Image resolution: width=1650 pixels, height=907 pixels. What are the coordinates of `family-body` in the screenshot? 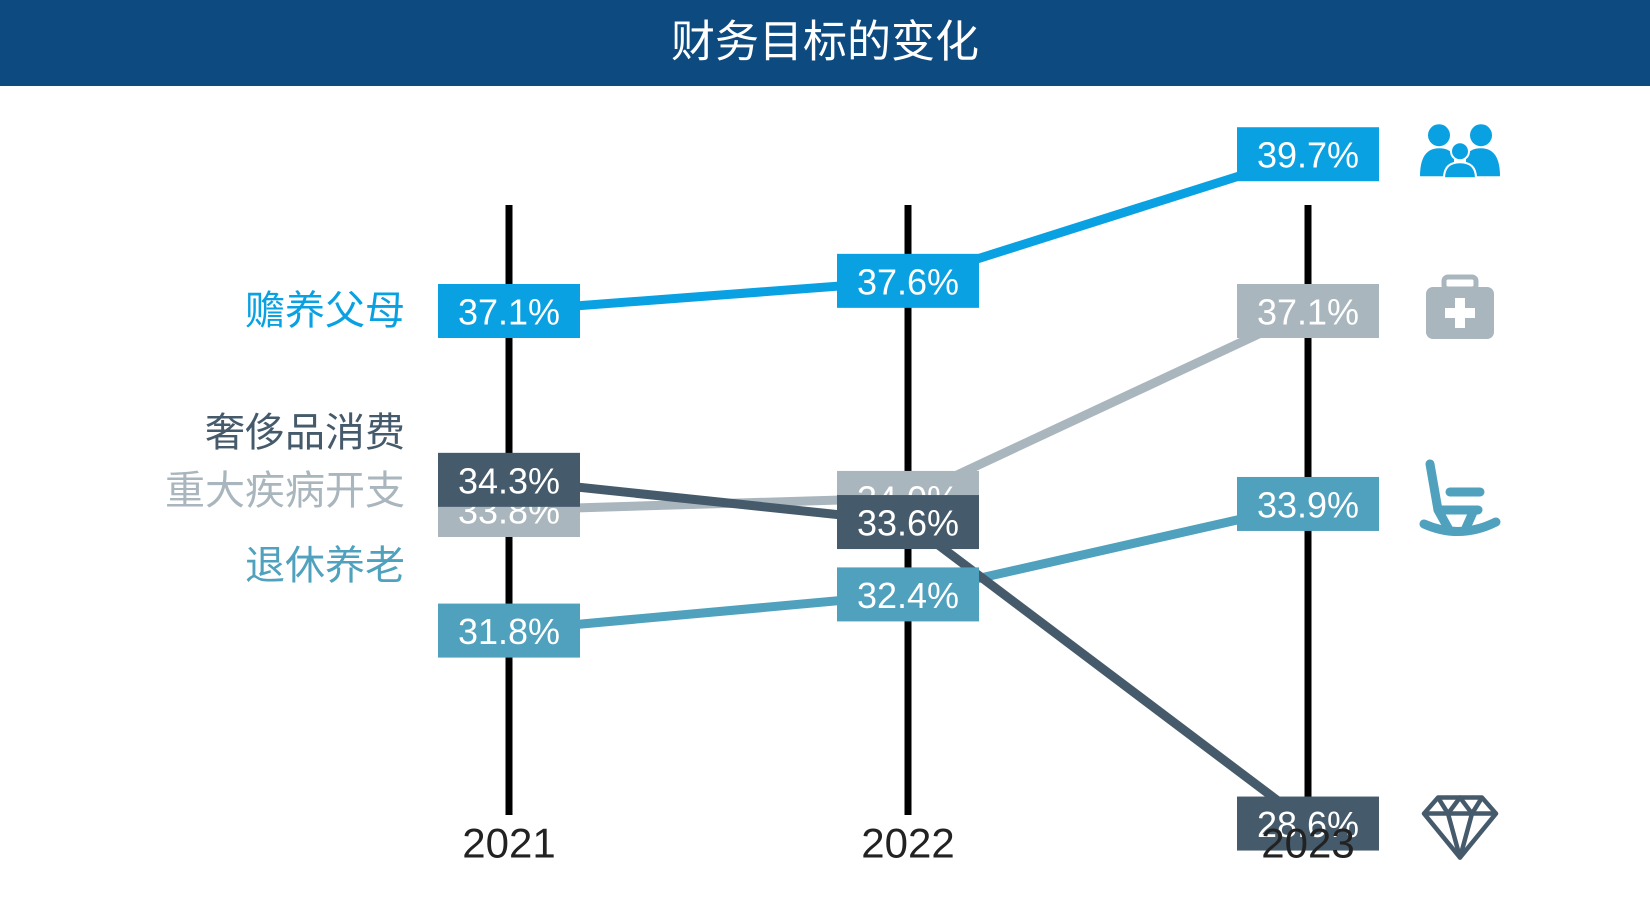 It's located at (1460, 170).